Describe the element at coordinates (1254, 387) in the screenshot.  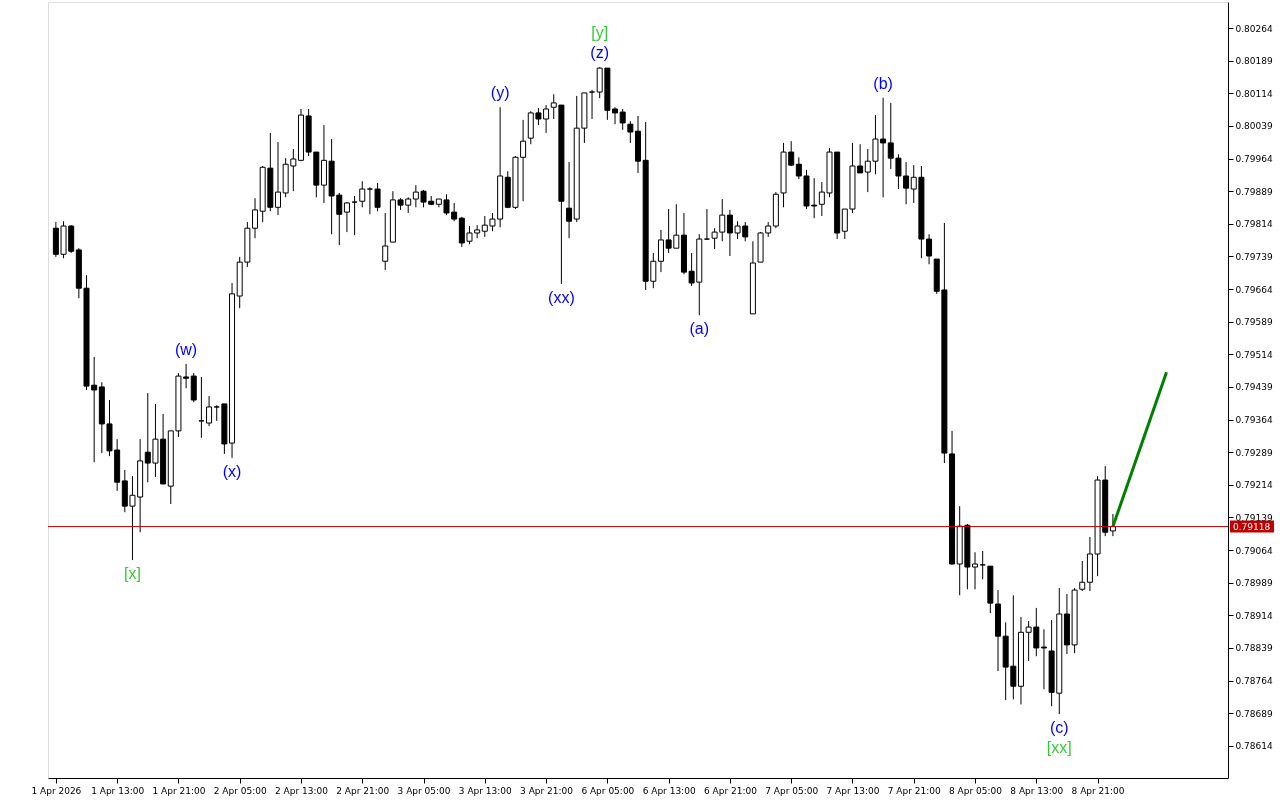
I see `y-tick-label: 0.79439` at that location.